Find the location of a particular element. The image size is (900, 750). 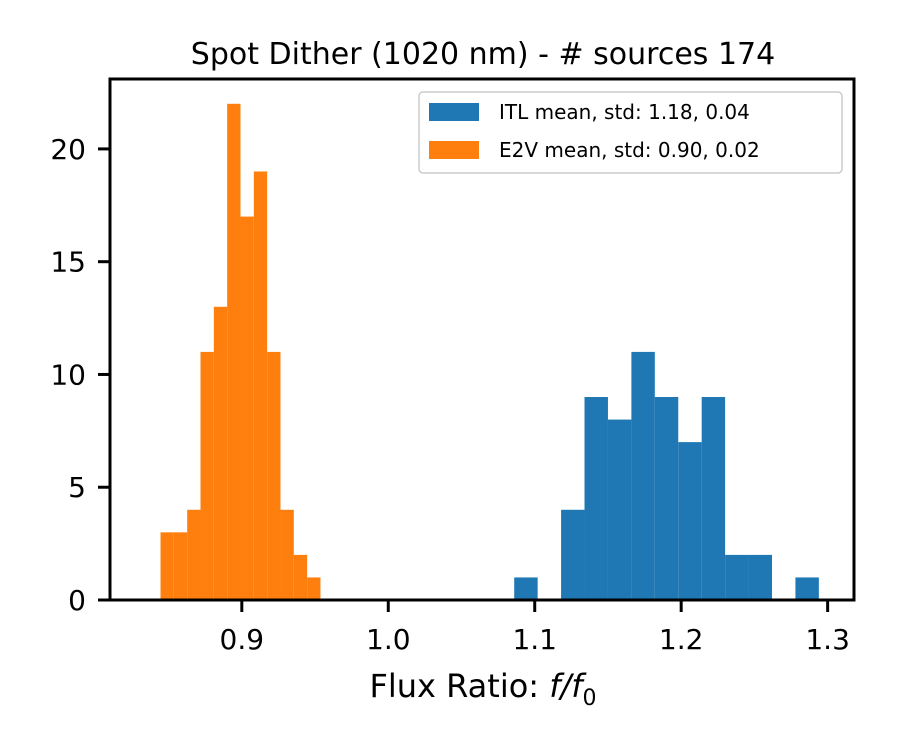

x-axis-label: Flux Ratio: f/f0 is located at coordinates (482, 689).